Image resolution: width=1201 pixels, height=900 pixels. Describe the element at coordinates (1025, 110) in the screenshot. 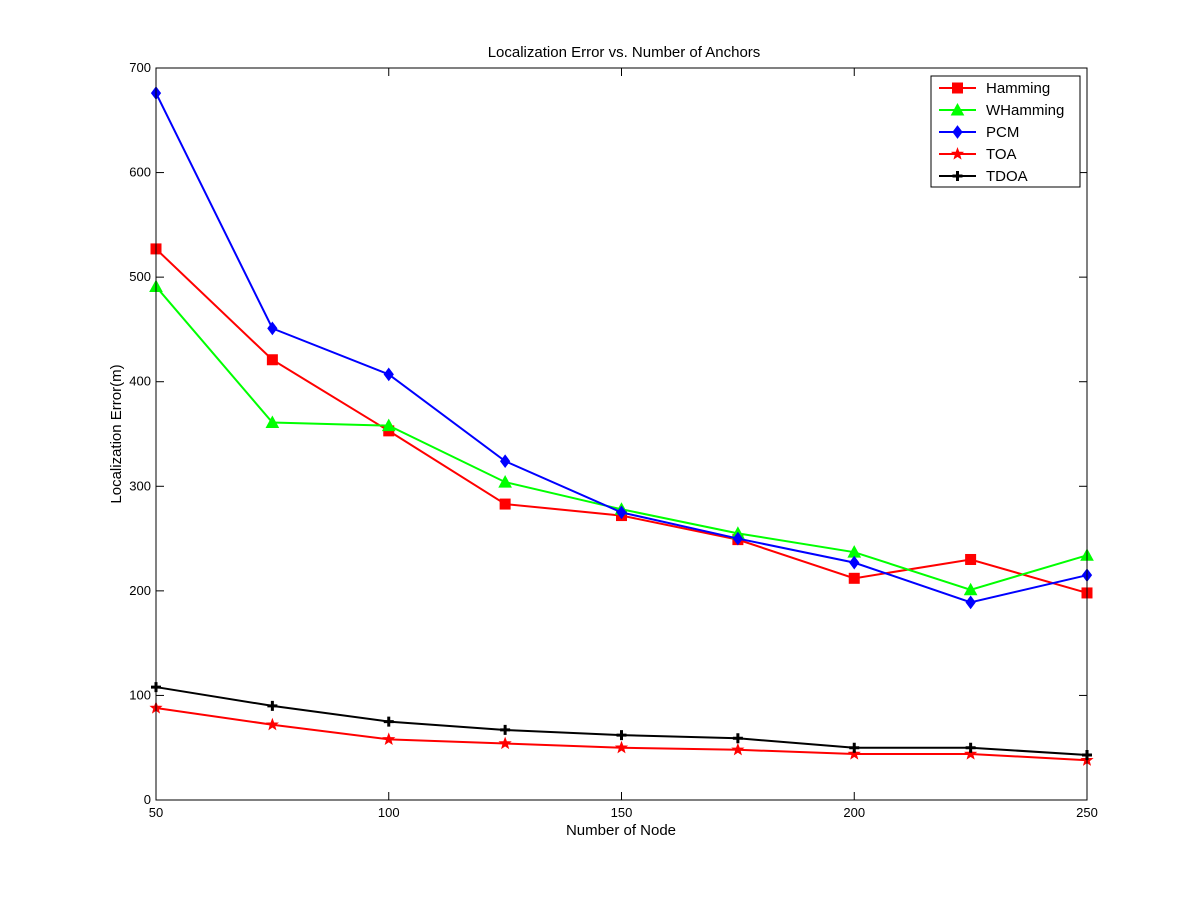

I see `legend-label-whamming: WHamming` at that location.